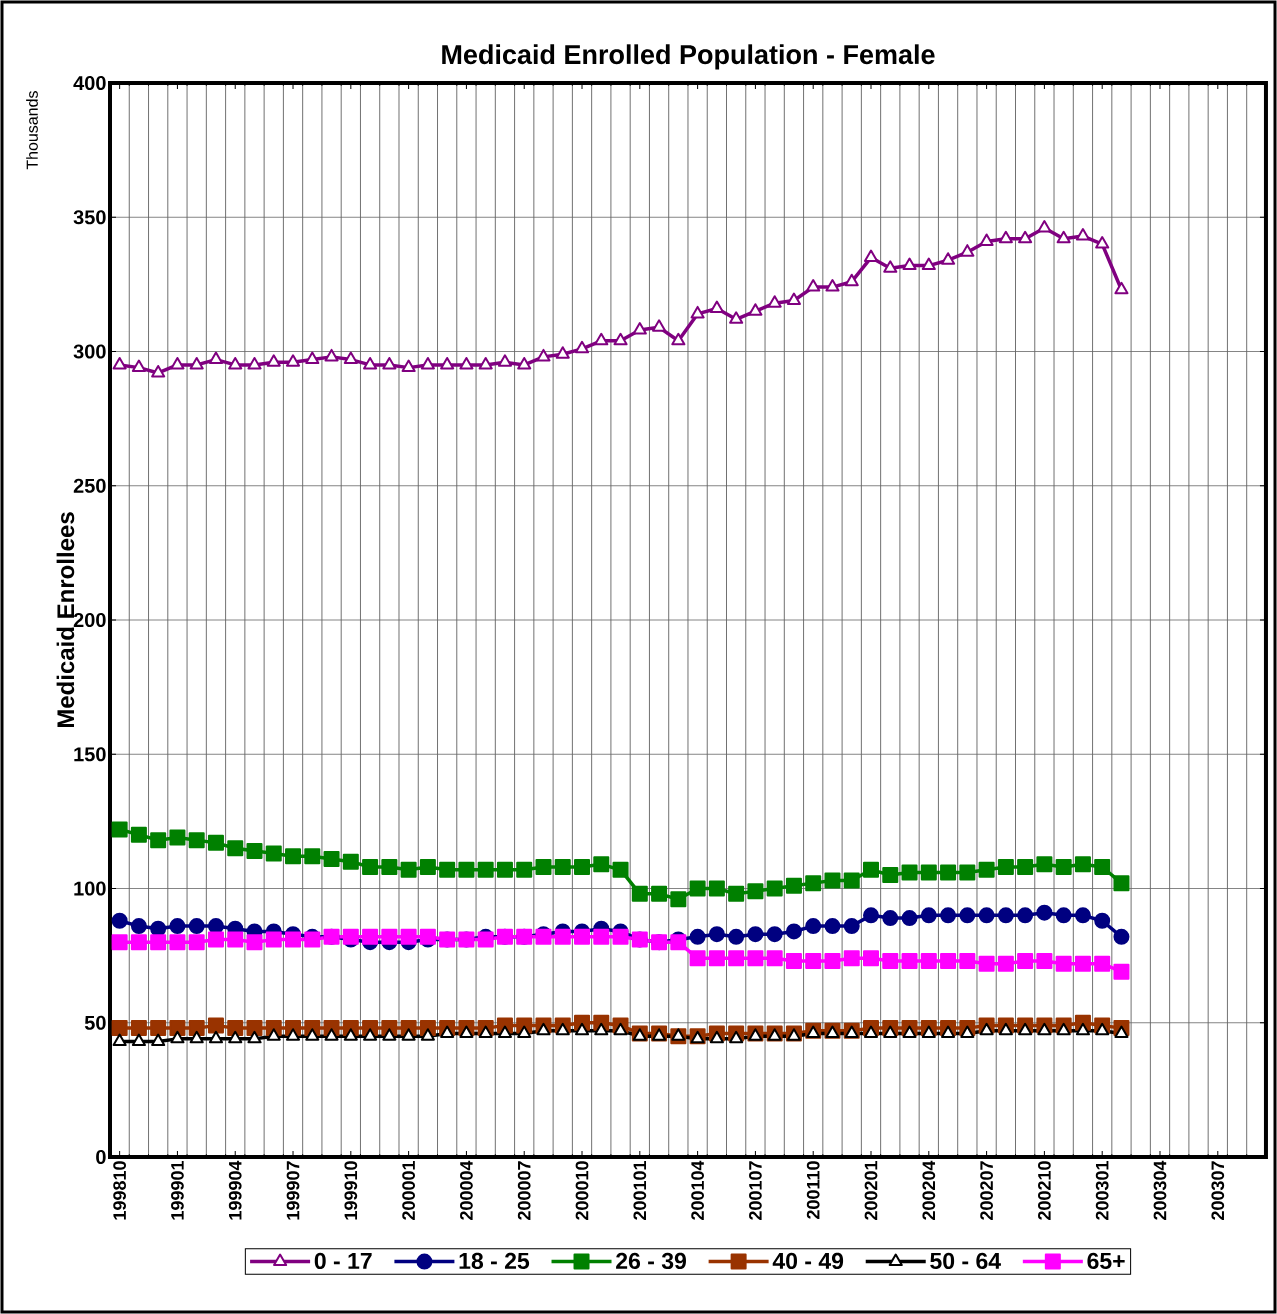 The width and height of the screenshot is (1277, 1314). Describe the element at coordinates (89, 620) in the screenshot. I see `y-tick-label: 200` at that location.